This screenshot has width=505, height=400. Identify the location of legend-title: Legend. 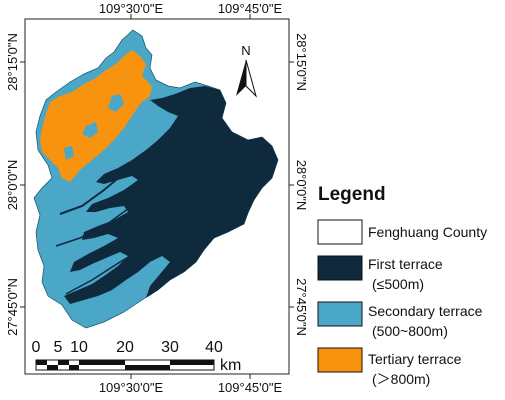
(352, 194).